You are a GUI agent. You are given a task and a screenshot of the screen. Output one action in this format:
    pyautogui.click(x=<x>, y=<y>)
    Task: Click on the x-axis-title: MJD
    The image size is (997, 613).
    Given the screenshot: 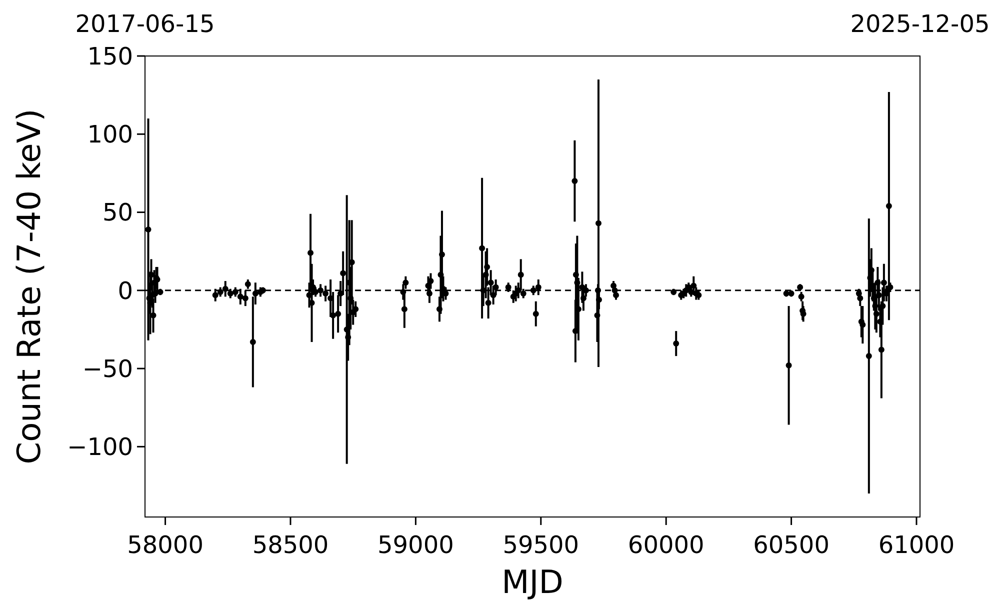 What is the action you would take?
    pyautogui.click(x=533, y=582)
    